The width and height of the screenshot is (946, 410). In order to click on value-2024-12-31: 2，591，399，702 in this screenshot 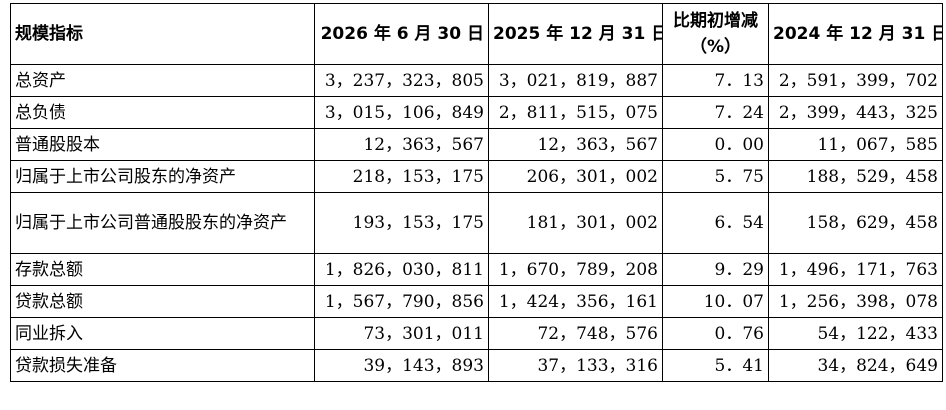, I will do `click(855, 80)`.